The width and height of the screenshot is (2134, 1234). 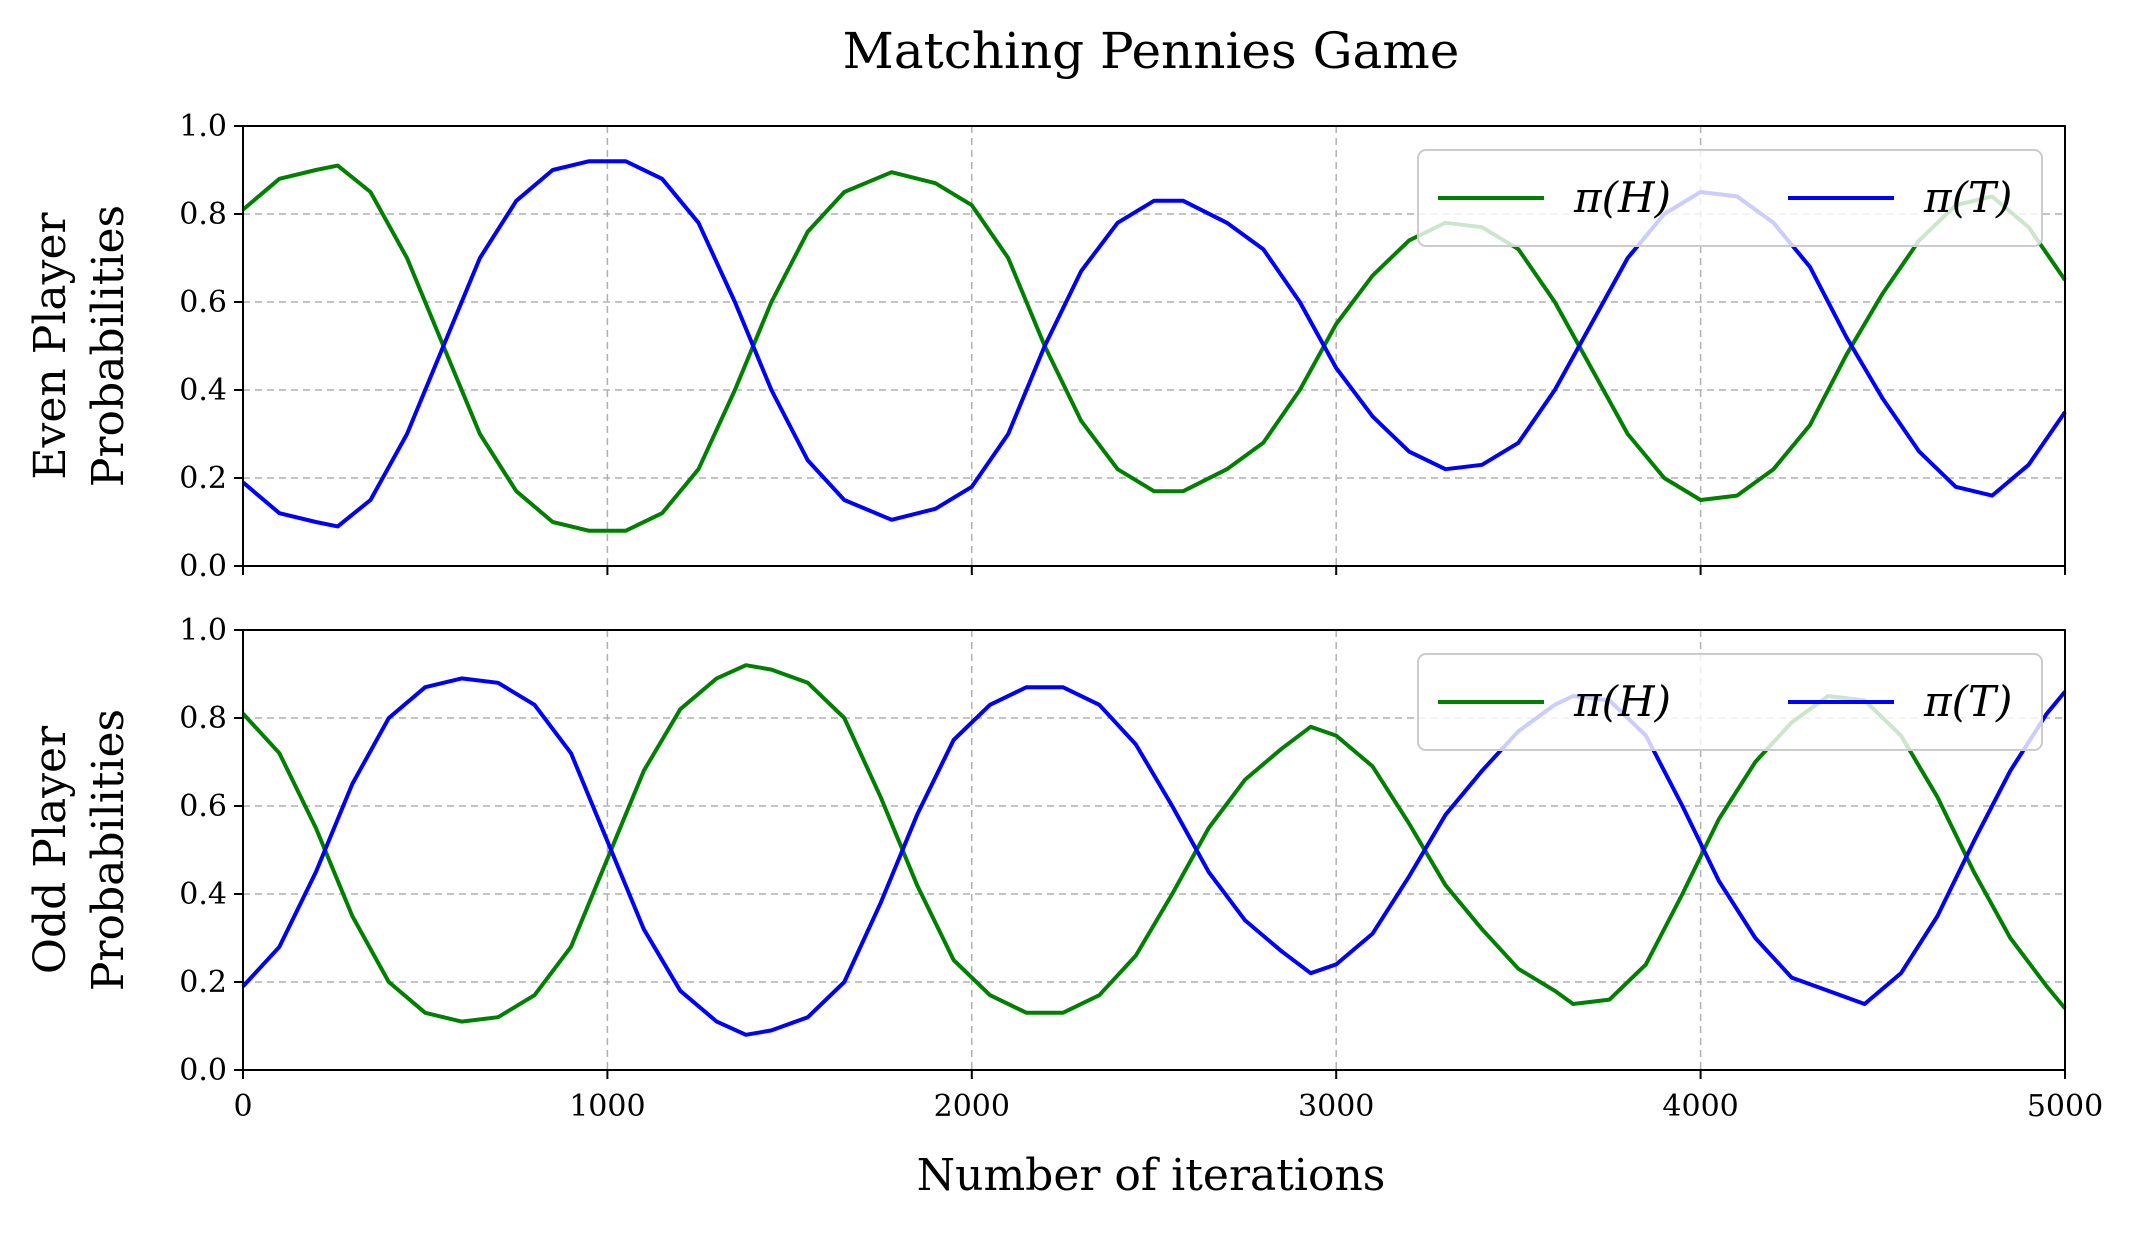 I want to click on x-tick-label: 4000, so click(x=1700, y=1106).